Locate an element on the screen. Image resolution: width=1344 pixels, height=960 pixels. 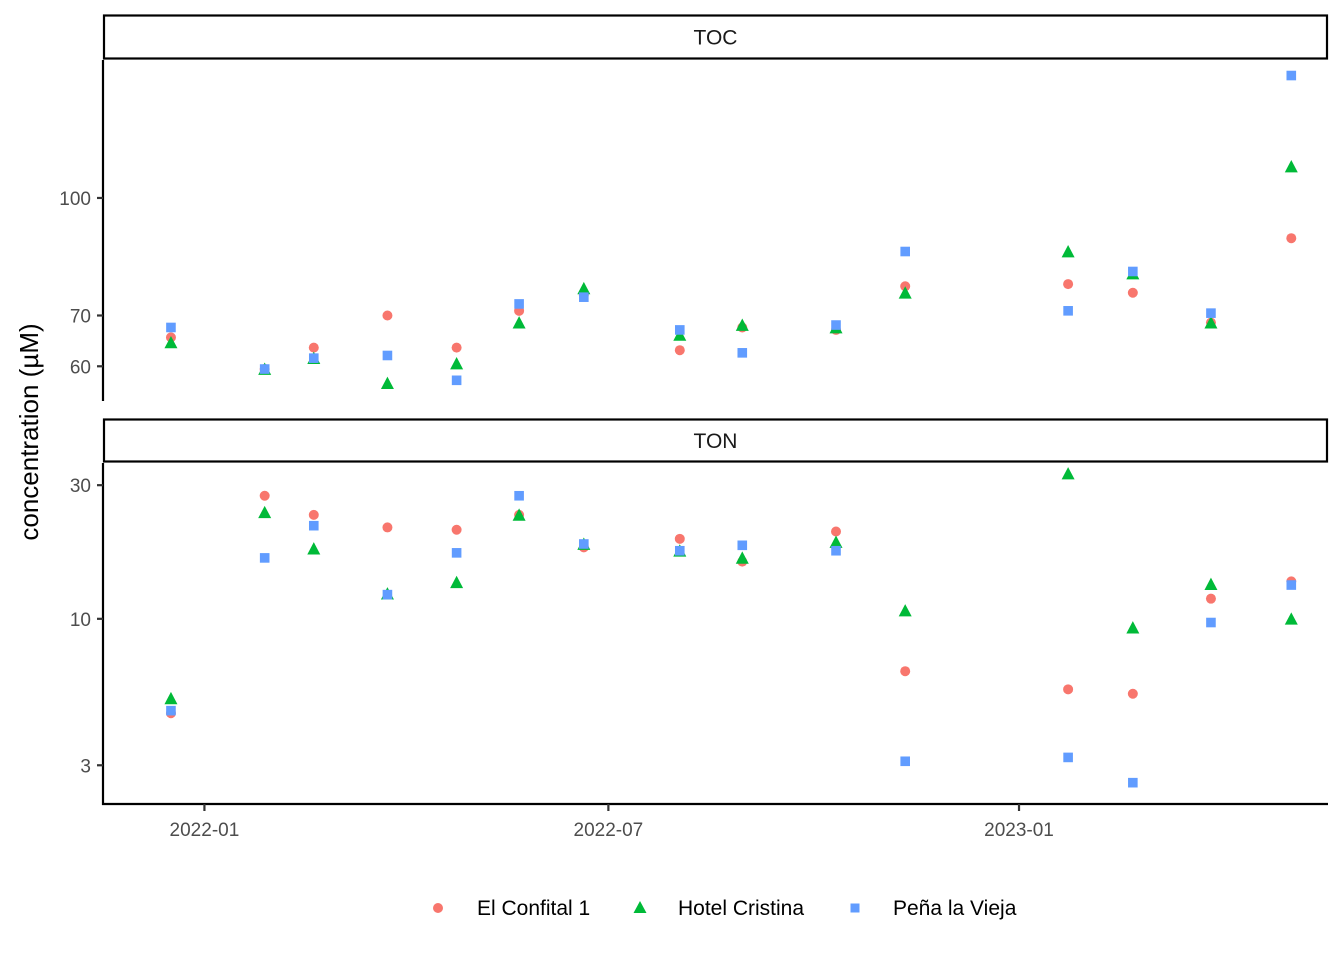
strip-ton is located at coordinates (715, 440).